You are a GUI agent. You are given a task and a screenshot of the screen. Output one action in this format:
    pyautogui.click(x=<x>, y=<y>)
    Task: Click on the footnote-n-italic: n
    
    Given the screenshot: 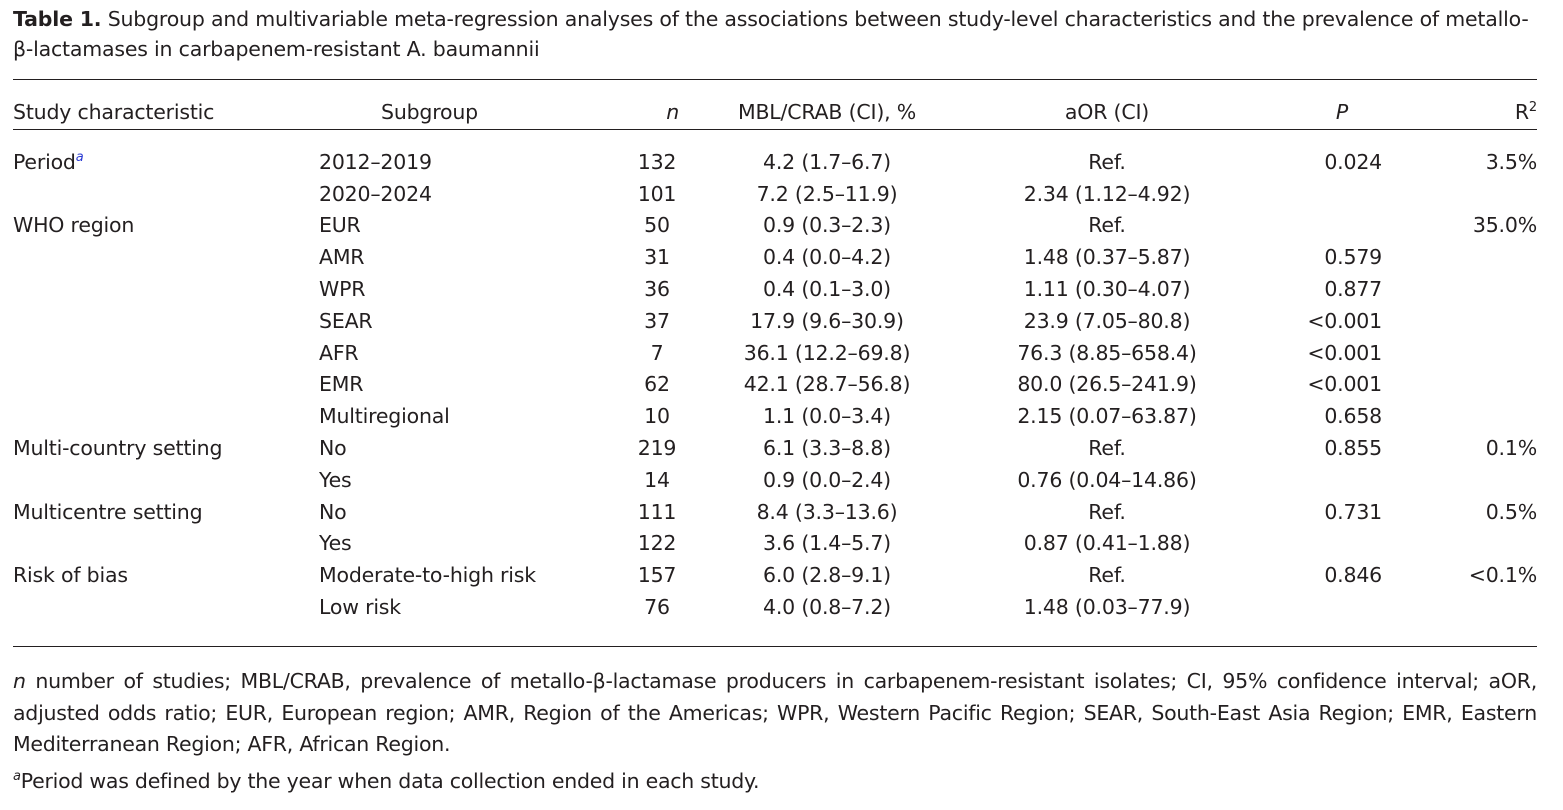 What is the action you would take?
    pyautogui.click(x=19, y=681)
    